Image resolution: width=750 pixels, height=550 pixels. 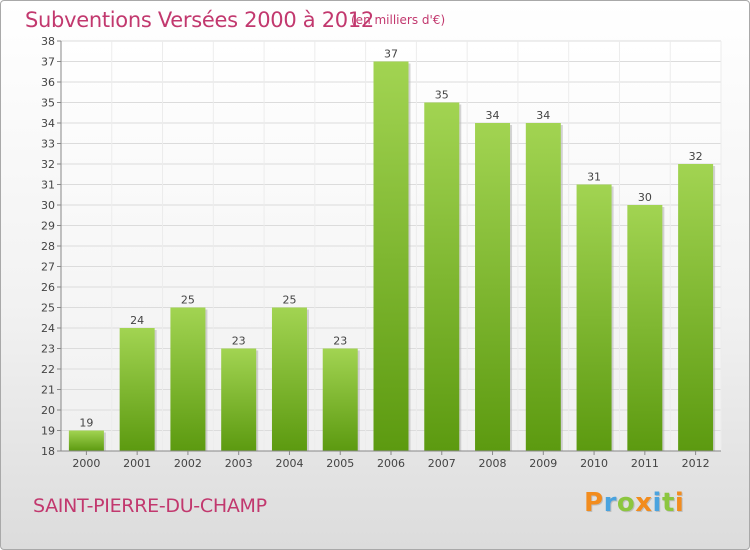 I want to click on data-label: 35, so click(x=442, y=95).